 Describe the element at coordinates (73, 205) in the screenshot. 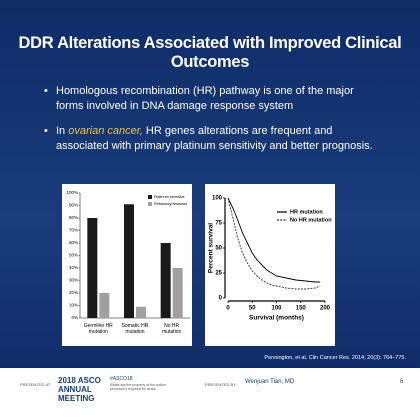

I see `y-tick-label: 90%` at that location.